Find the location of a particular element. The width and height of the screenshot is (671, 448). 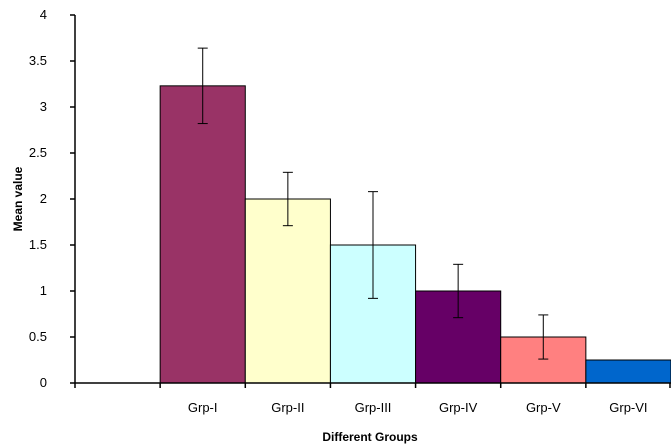

y-tick-label: 2 is located at coordinates (43, 198).